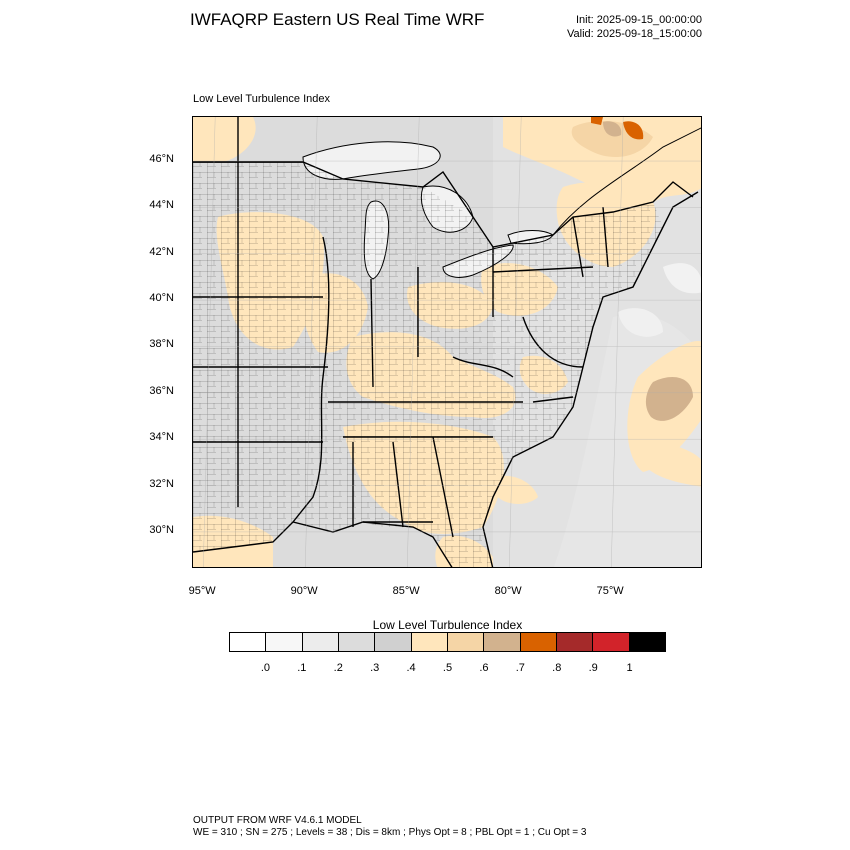 The image size is (850, 850). I want to click on legend-tick-label: .9, so click(593, 668).